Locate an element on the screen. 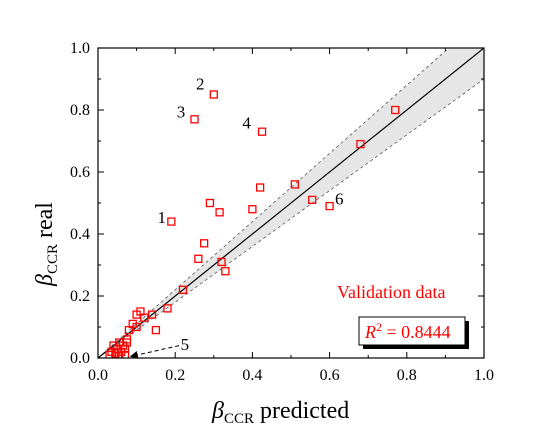 This screenshot has height=431, width=538. r2-box: R2 = 0.8444 is located at coordinates (413, 332).